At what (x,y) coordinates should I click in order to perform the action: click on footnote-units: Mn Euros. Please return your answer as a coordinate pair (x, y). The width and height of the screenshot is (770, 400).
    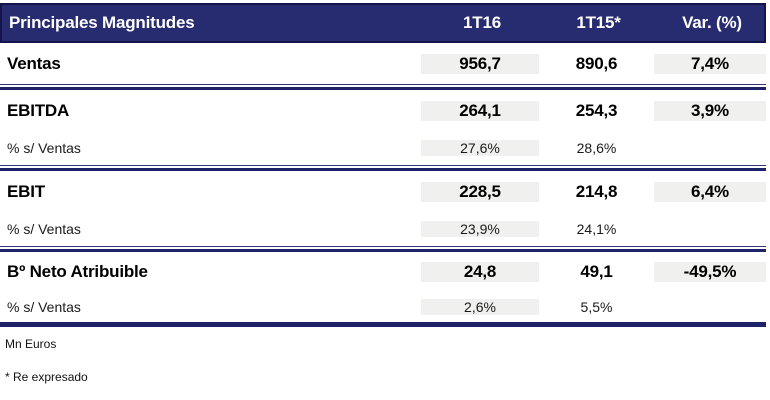
    Looking at the image, I should click on (31, 344).